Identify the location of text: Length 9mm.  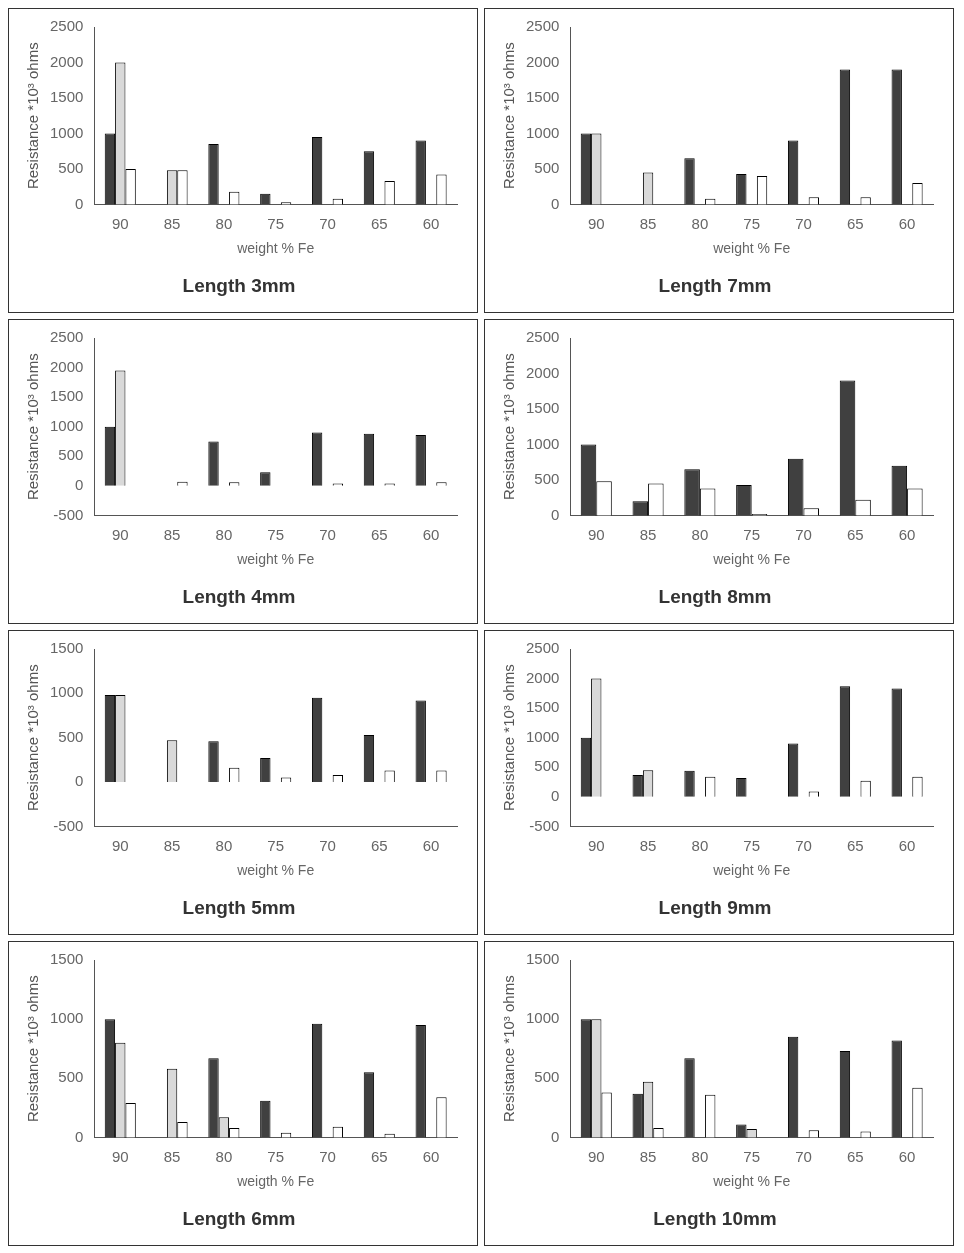
(715, 907).